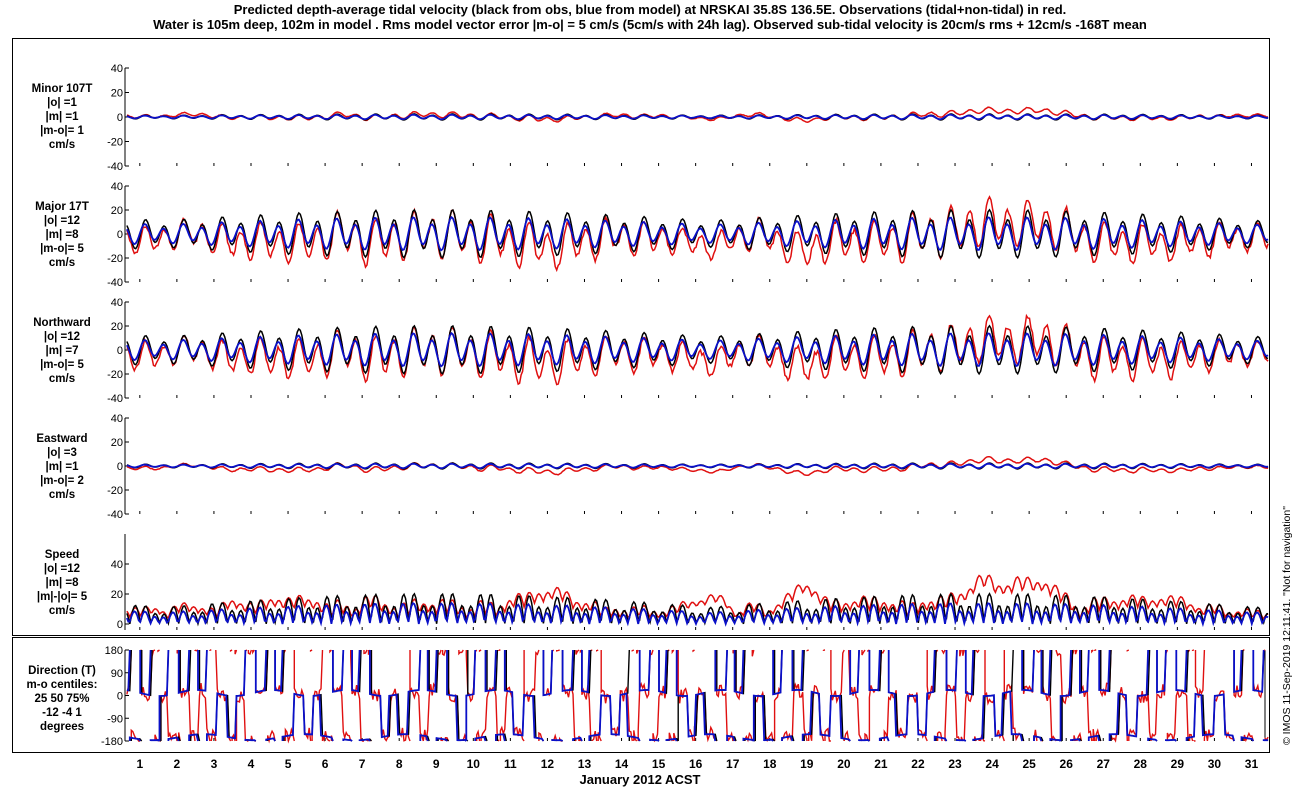  What do you see at coordinates (881, 764) in the screenshot?
I see `x-tick-label-day-21: 21` at bounding box center [881, 764].